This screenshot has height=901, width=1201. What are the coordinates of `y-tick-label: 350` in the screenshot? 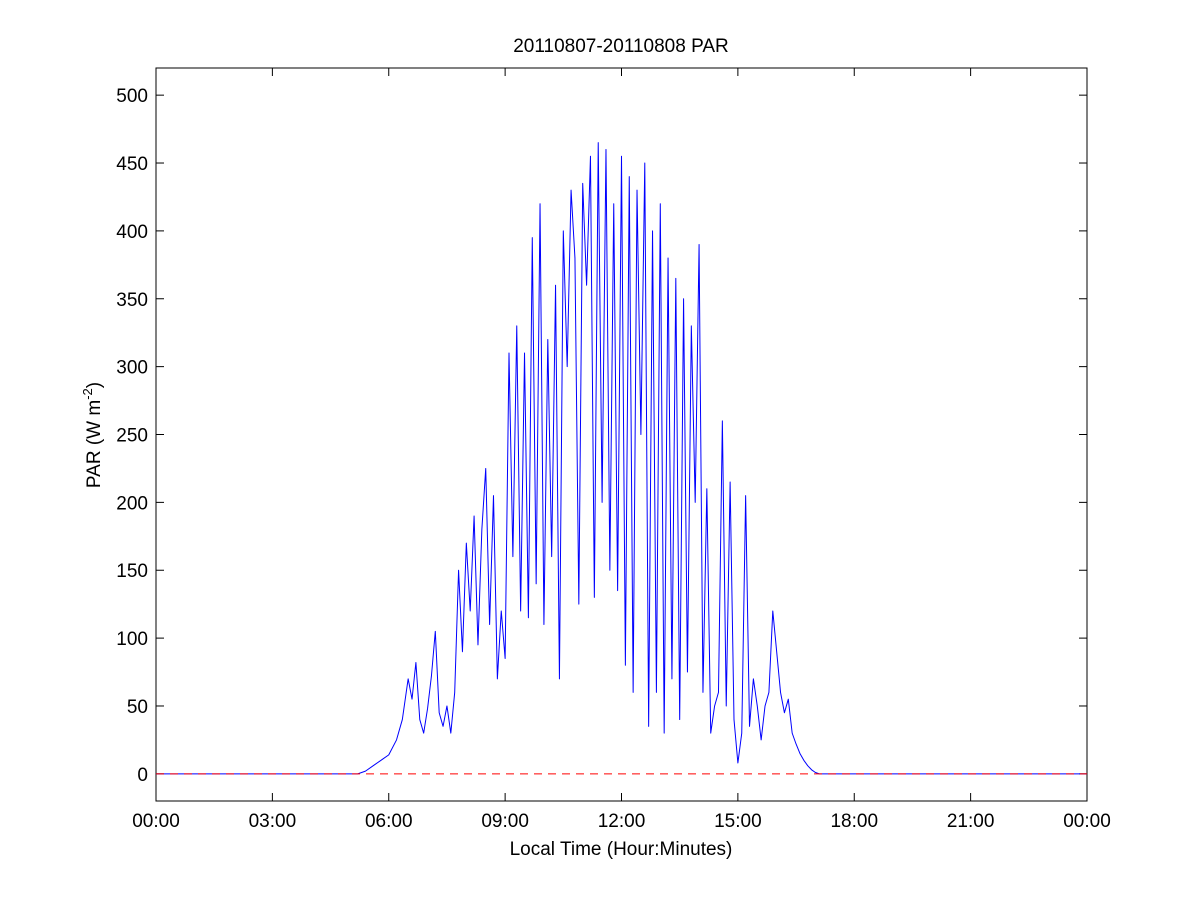 It's located at (132, 300).